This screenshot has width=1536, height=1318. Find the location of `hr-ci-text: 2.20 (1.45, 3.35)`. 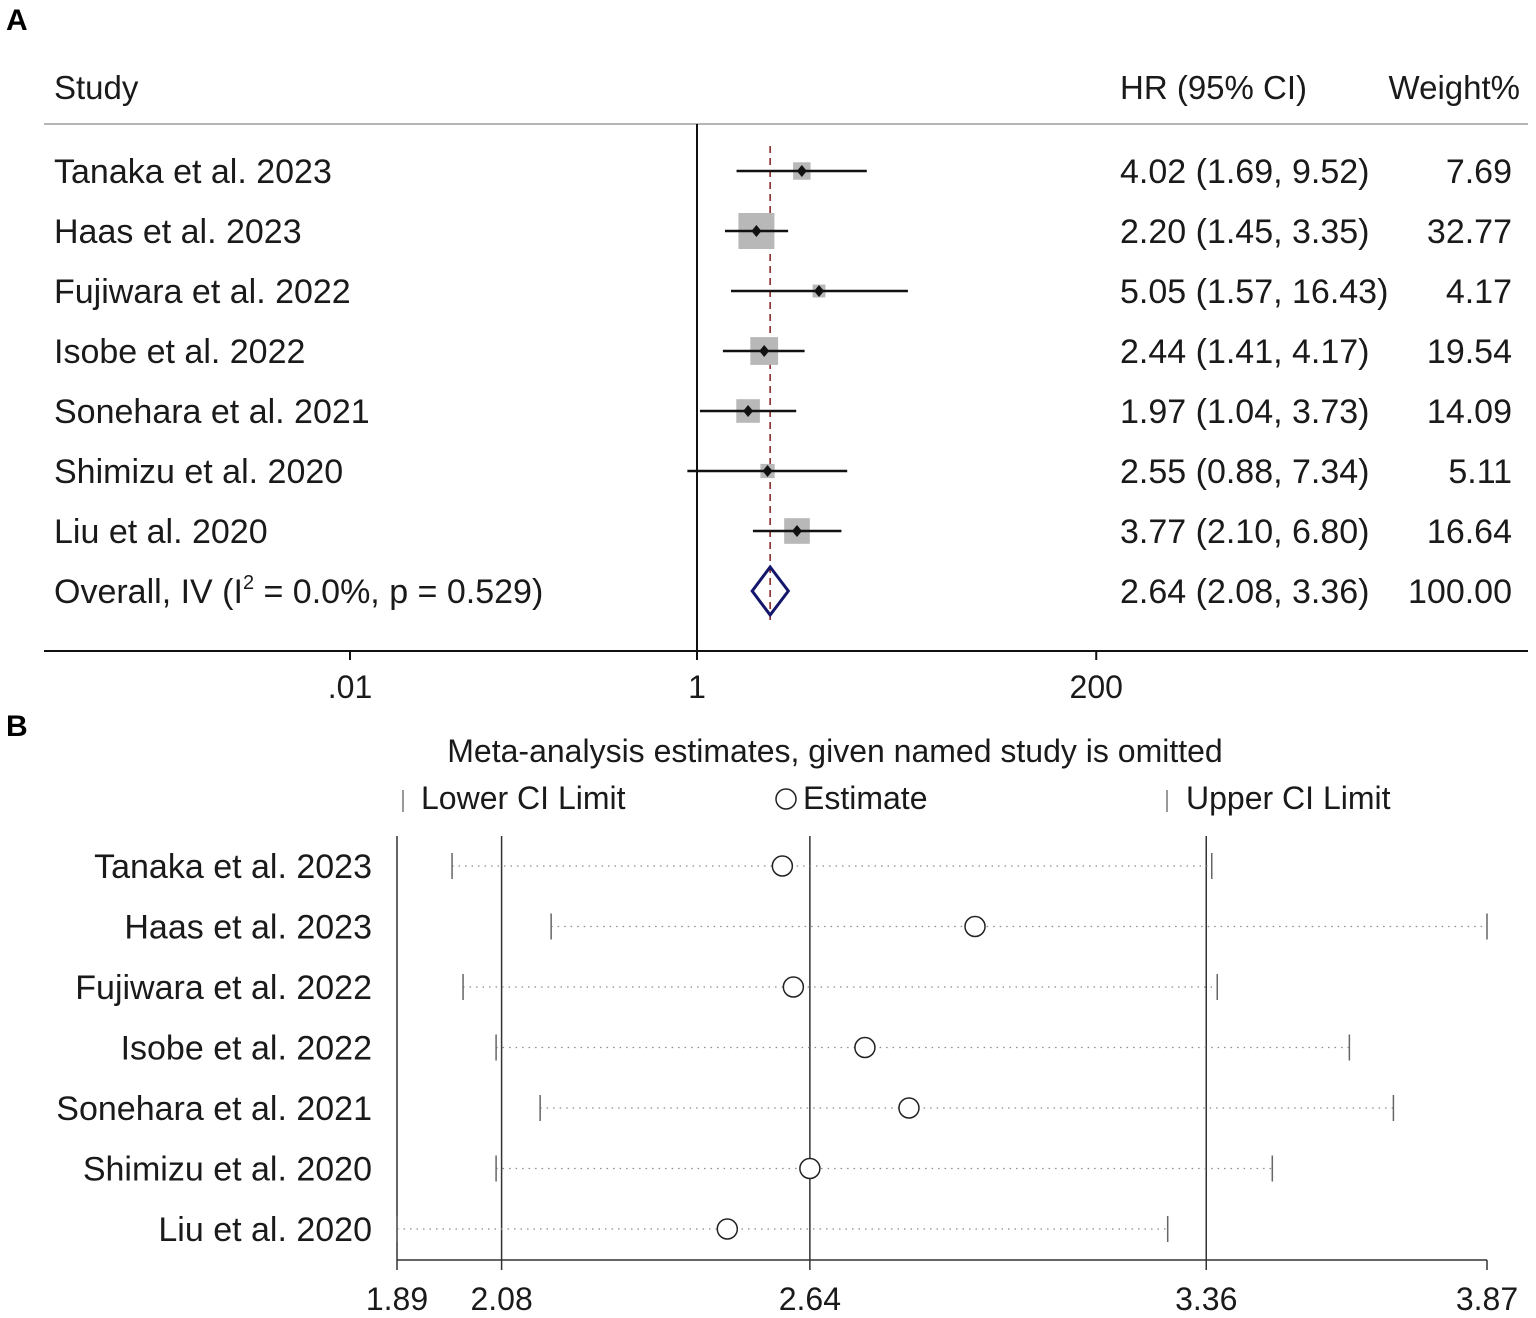

hr-ci-text: 2.20 (1.45, 3.35) is located at coordinates (1245, 232).